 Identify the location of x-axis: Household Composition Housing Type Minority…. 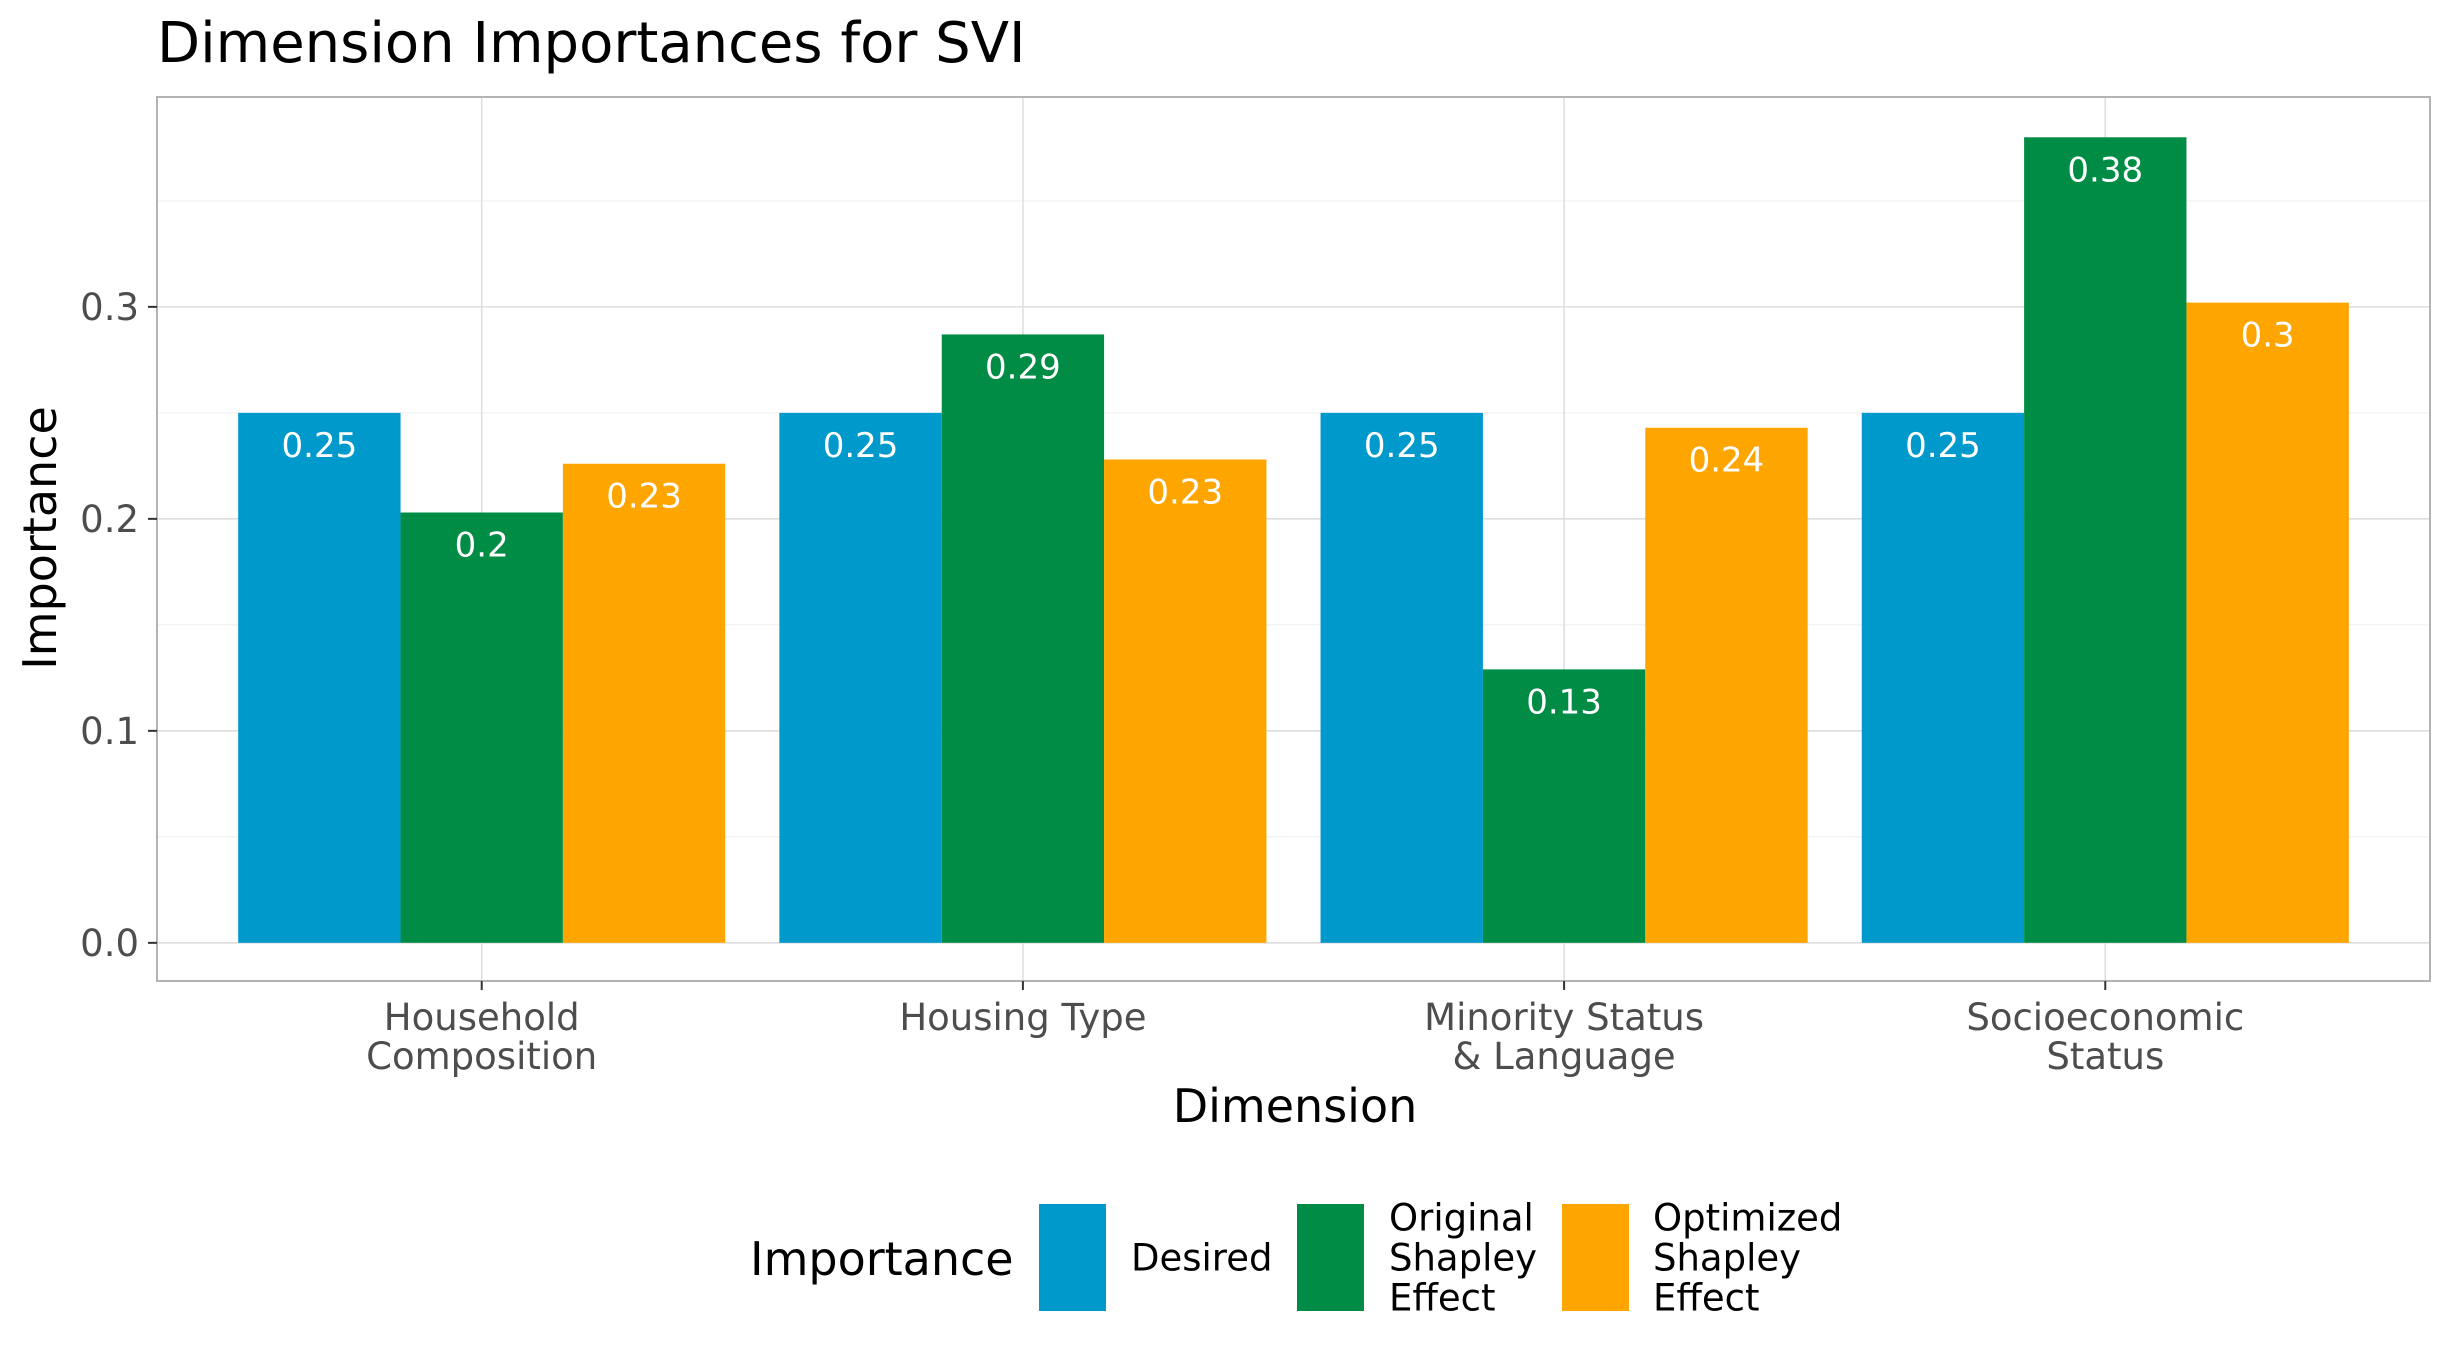
(1305, 1029).